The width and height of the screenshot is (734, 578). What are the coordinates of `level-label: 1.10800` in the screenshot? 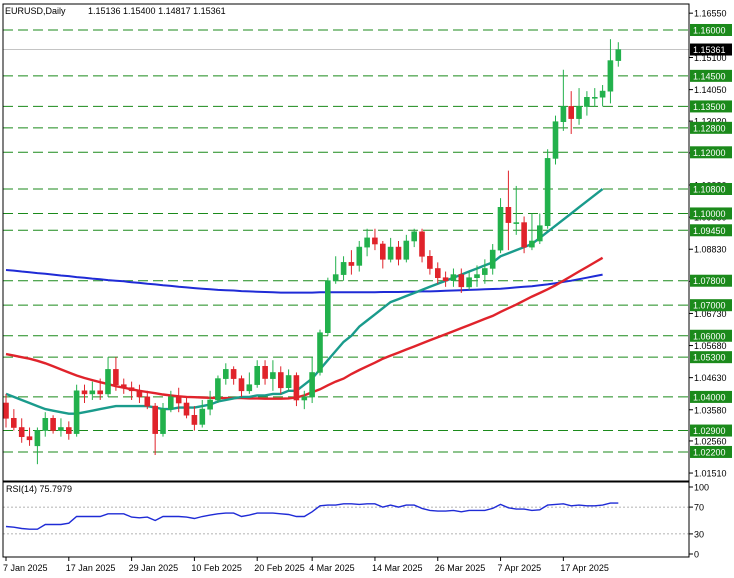 It's located at (709, 189).